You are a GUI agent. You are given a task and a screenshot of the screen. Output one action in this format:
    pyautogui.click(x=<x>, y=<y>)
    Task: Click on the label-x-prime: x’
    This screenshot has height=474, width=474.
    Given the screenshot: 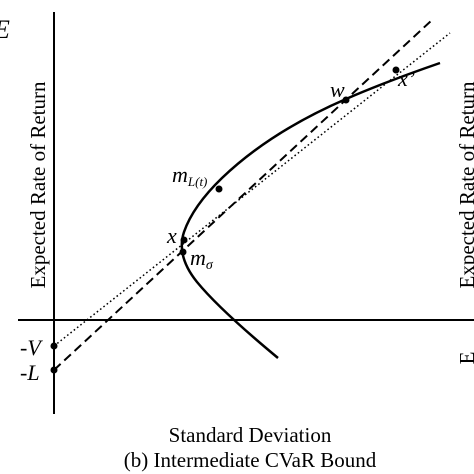 What is the action you would take?
    pyautogui.click(x=406, y=78)
    